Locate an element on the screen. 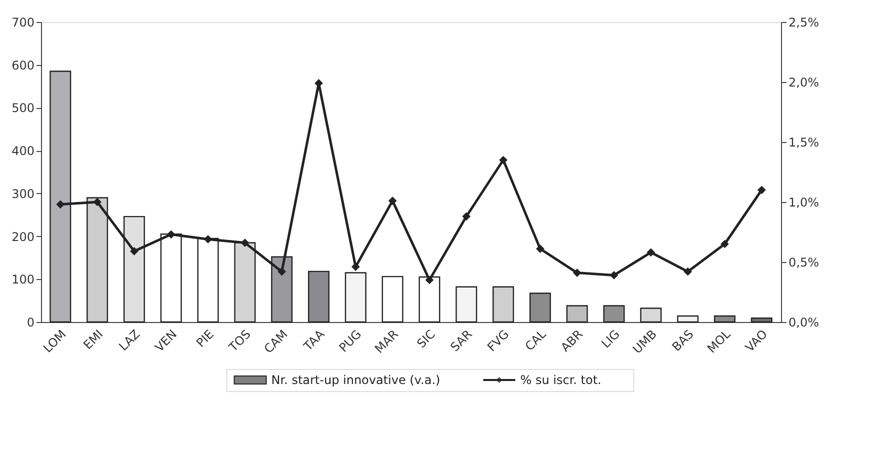 The width and height of the screenshot is (894, 470). y2-tick-label: 0,5% is located at coordinates (804, 263).